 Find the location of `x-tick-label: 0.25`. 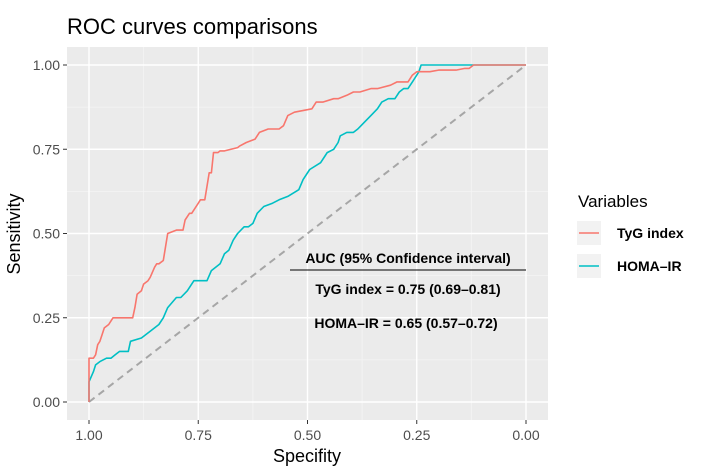

x-tick-label: 0.25 is located at coordinates (416, 435).